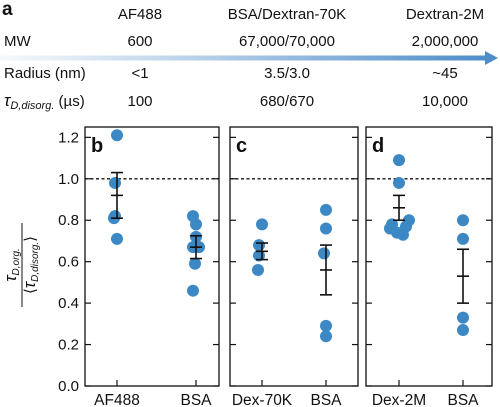 The image size is (500, 407). Describe the element at coordinates (97, 146) in the screenshot. I see `panel-letter: b` at that location.